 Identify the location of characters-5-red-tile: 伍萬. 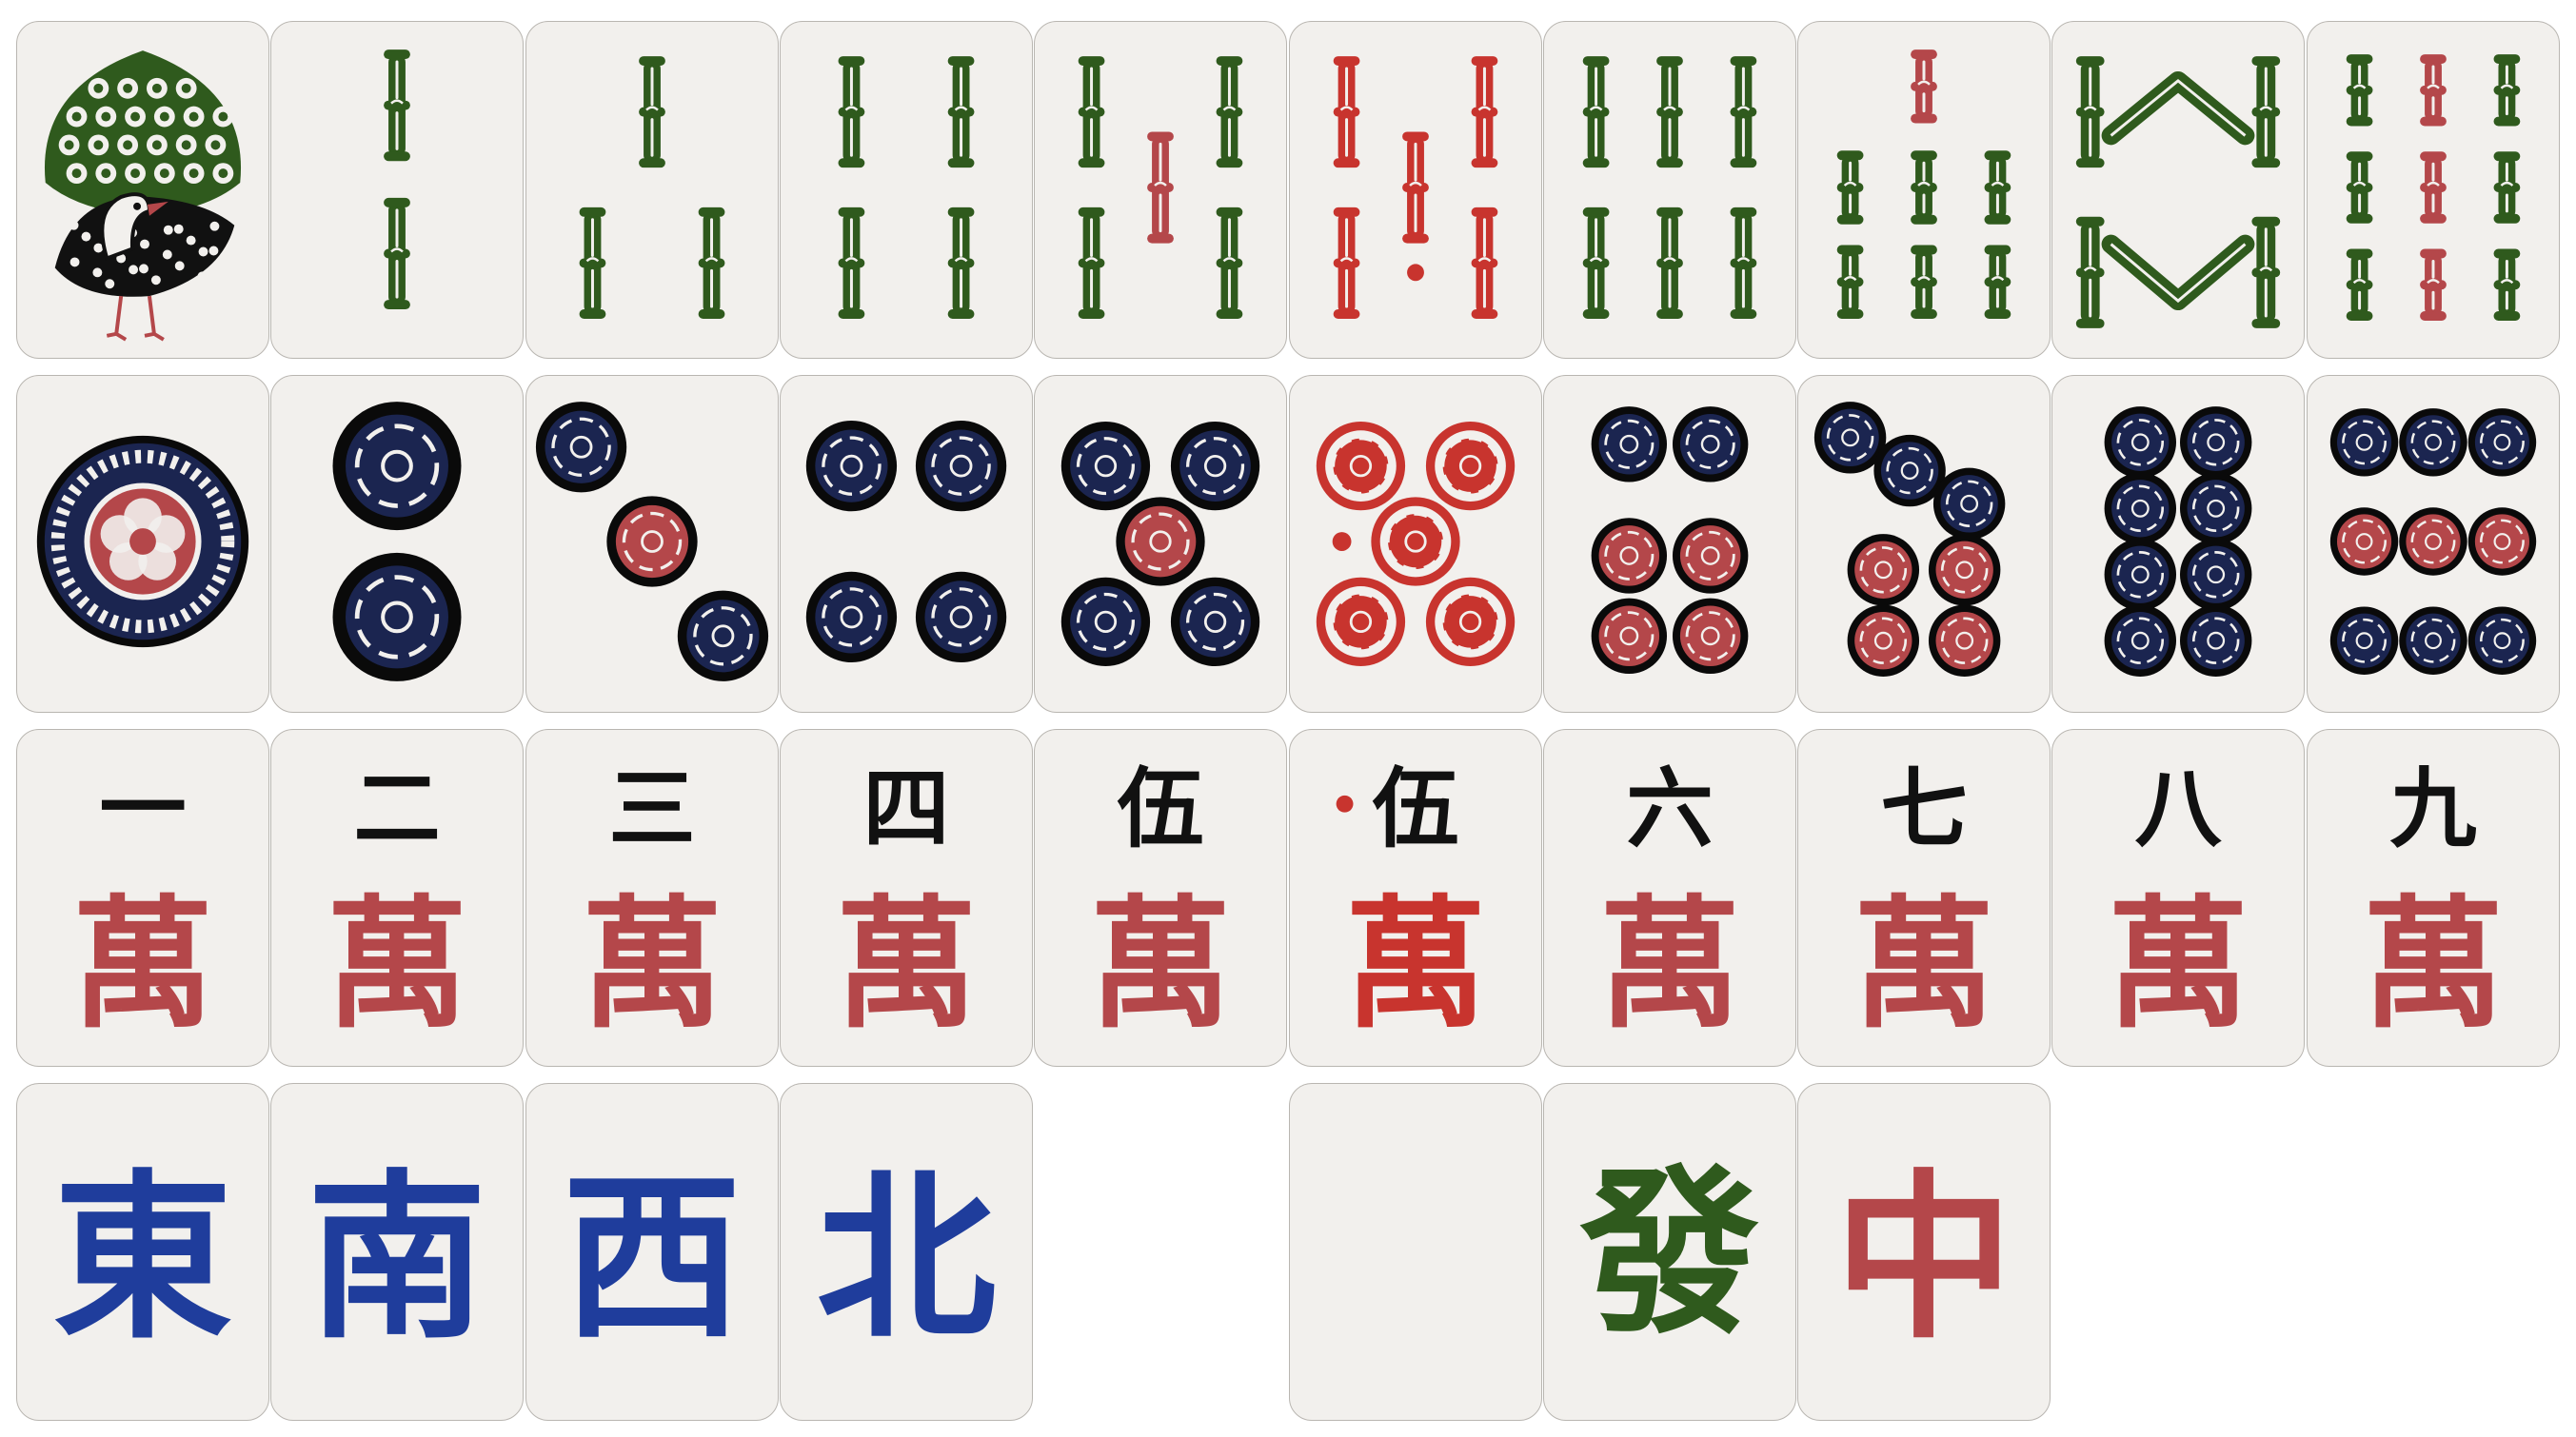
(1415, 898).